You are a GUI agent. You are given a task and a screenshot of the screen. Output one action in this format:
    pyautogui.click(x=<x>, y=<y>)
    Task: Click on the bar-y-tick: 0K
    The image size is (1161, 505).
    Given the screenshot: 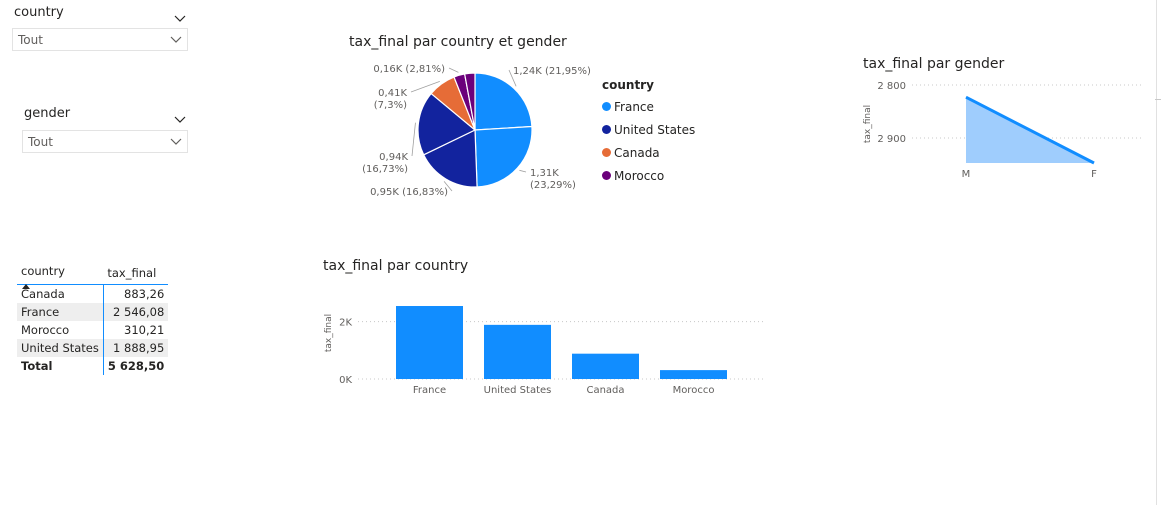 What is the action you would take?
    pyautogui.click(x=345, y=380)
    